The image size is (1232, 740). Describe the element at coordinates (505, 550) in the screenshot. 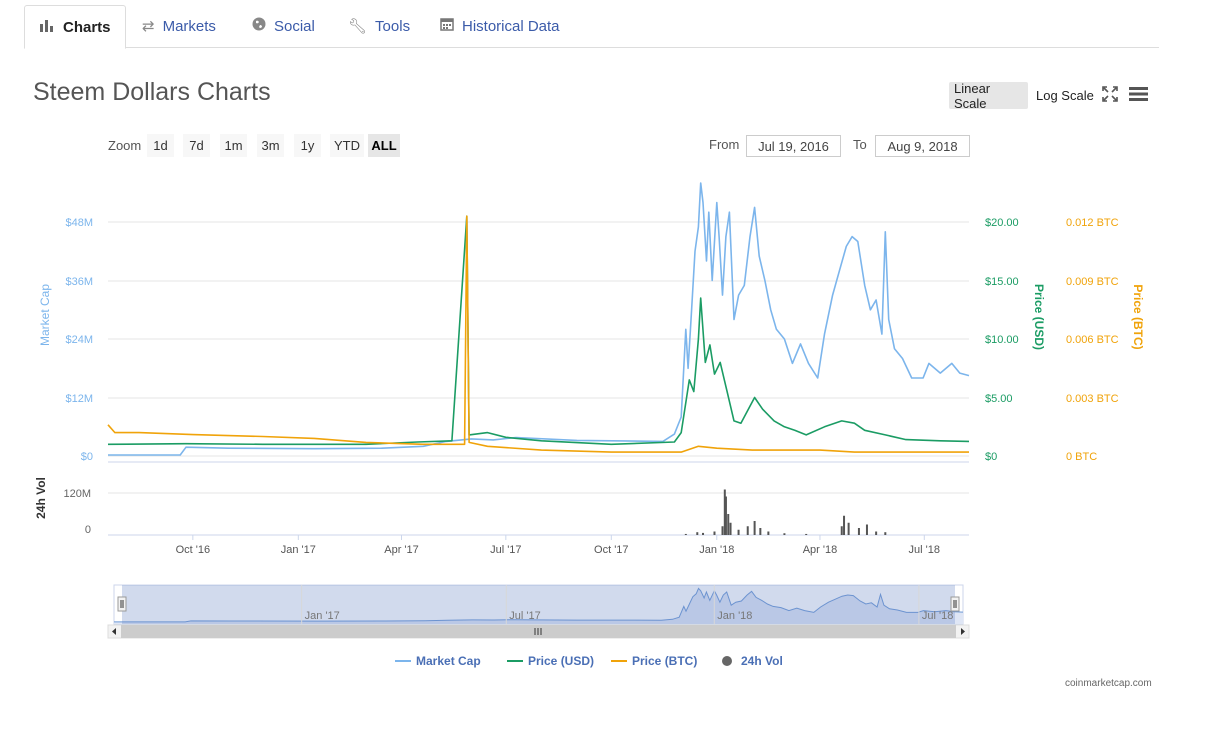

I see `x-tick-label: Jul '17` at that location.